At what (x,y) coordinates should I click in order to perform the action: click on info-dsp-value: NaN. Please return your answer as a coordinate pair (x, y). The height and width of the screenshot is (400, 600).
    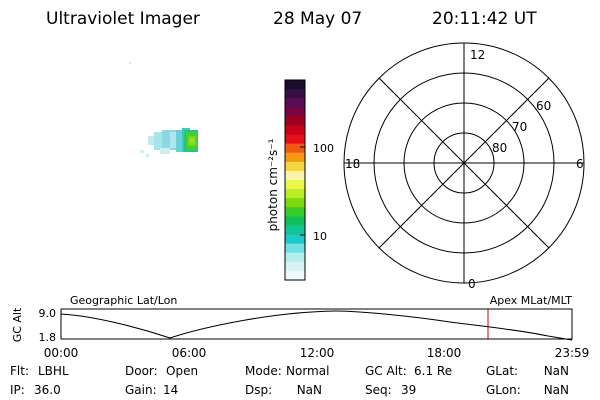
    Looking at the image, I should click on (309, 390).